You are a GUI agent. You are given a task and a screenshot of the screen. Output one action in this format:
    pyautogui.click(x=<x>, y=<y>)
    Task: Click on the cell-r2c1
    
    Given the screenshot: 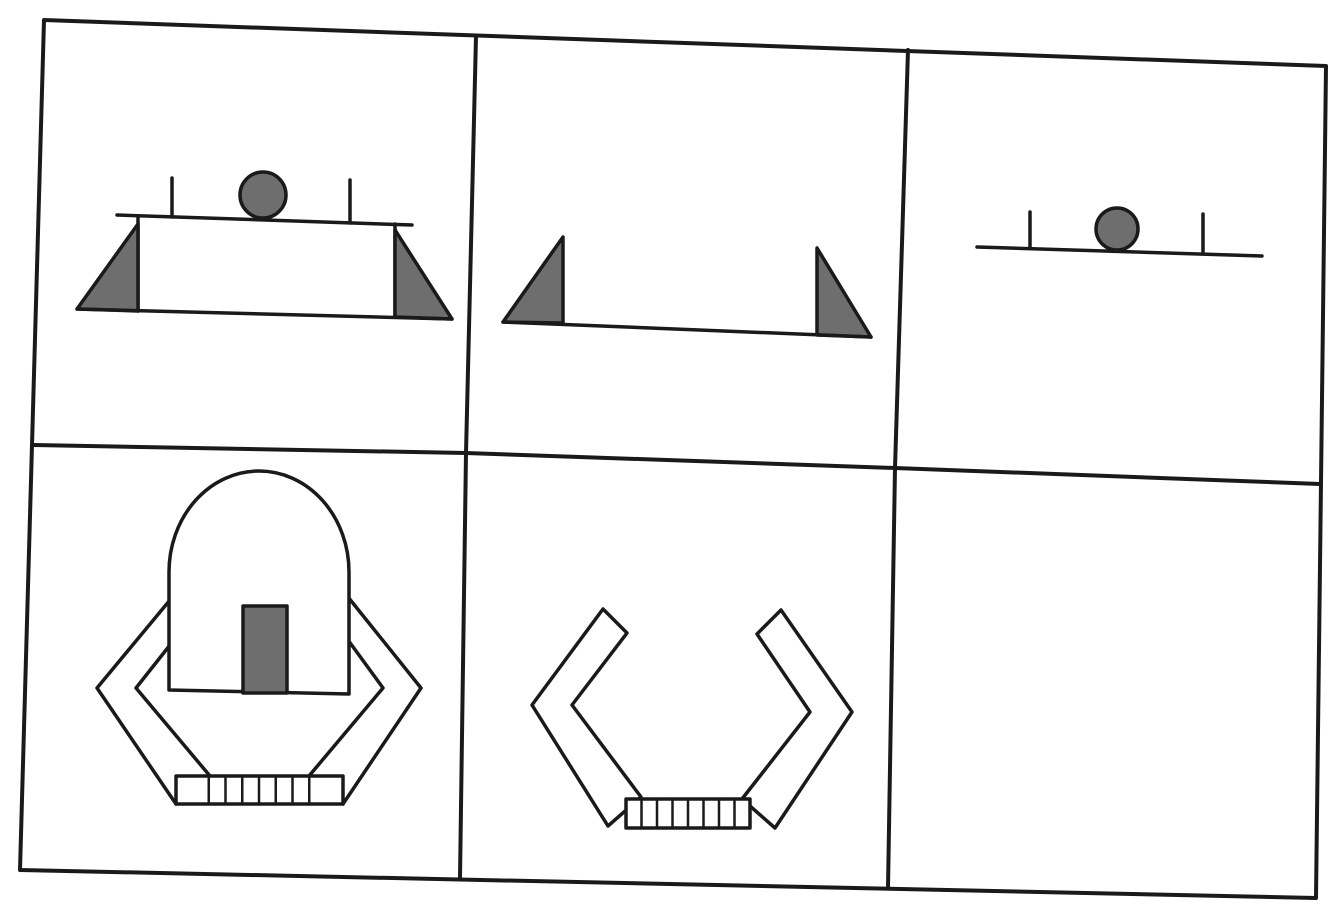 What is the action you would take?
    pyautogui.click(x=259, y=637)
    